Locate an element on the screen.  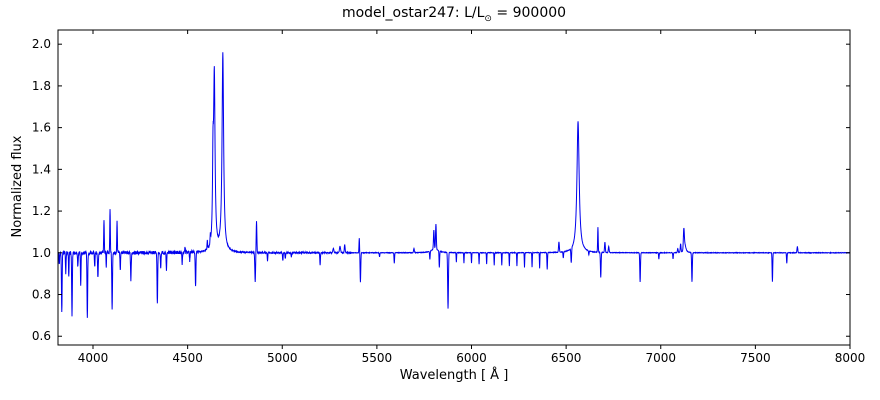
y-tick-label: 1.6 is located at coordinates (41, 128).